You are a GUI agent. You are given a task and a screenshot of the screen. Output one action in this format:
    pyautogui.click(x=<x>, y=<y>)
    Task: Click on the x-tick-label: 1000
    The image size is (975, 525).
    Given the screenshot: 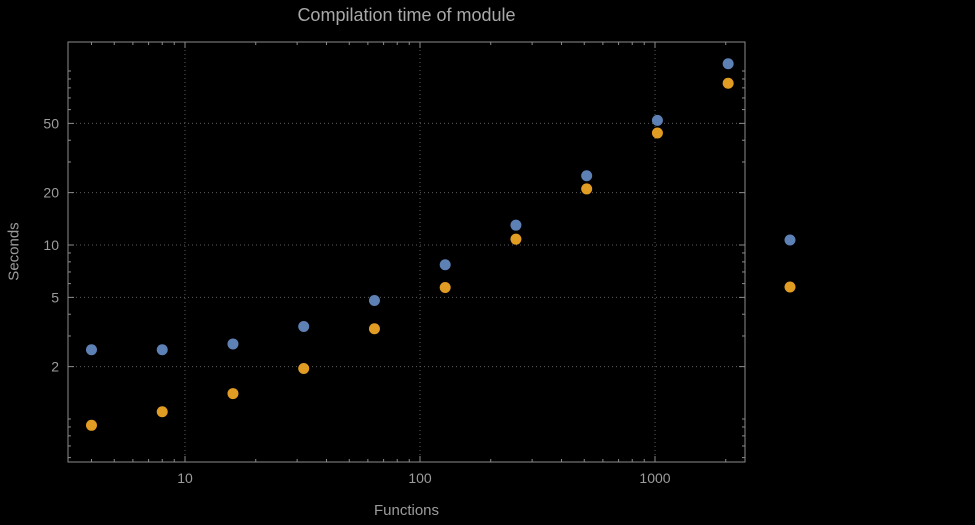 What is the action you would take?
    pyautogui.click(x=654, y=478)
    